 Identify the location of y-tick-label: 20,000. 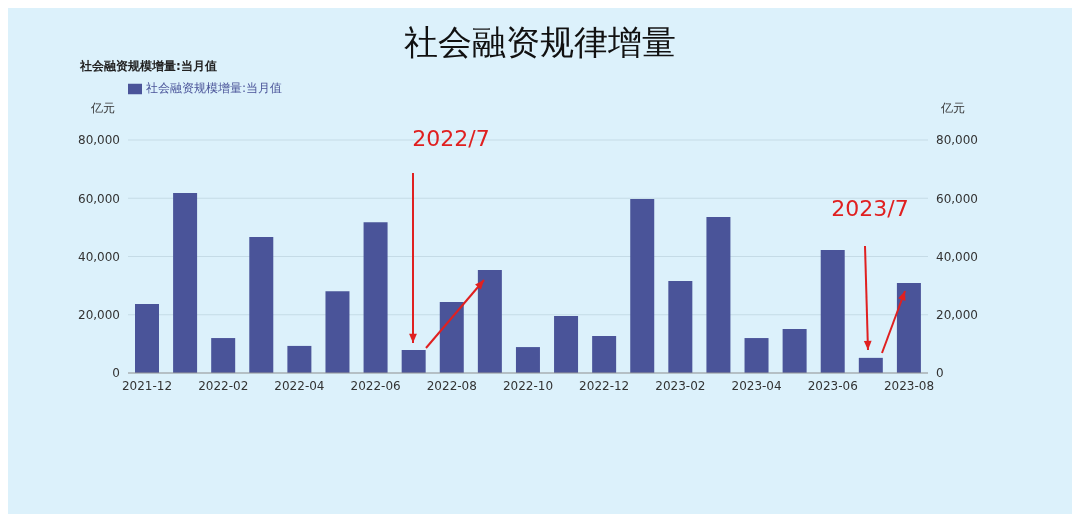
(99, 315).